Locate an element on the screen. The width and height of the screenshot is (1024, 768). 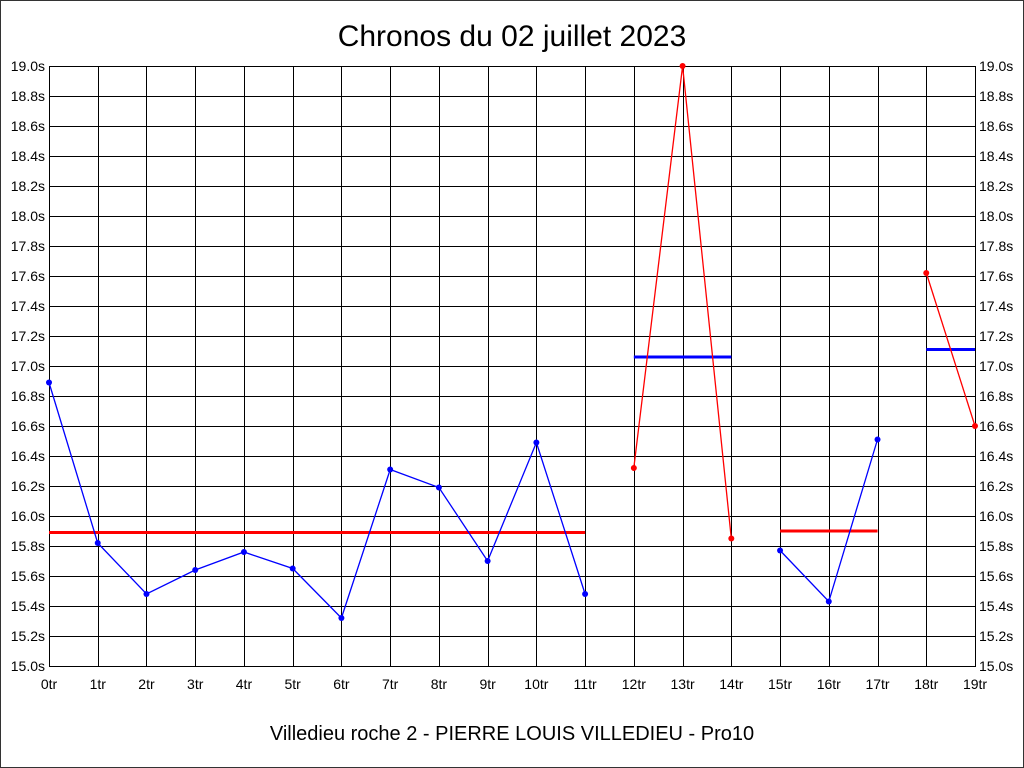
x-tick-label: 16tr is located at coordinates (829, 684).